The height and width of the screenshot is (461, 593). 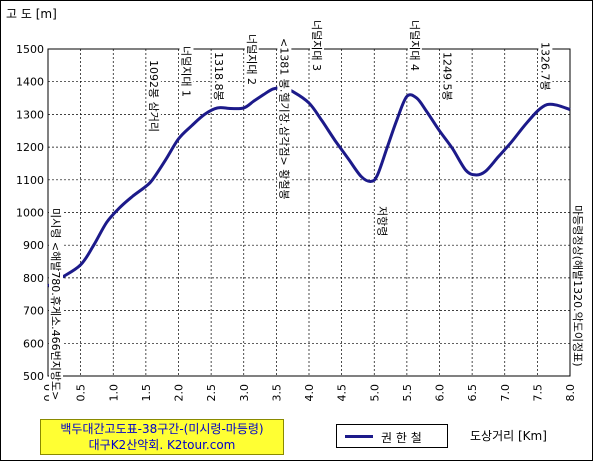 I want to click on y-tick-label: 1500, so click(x=30, y=49).